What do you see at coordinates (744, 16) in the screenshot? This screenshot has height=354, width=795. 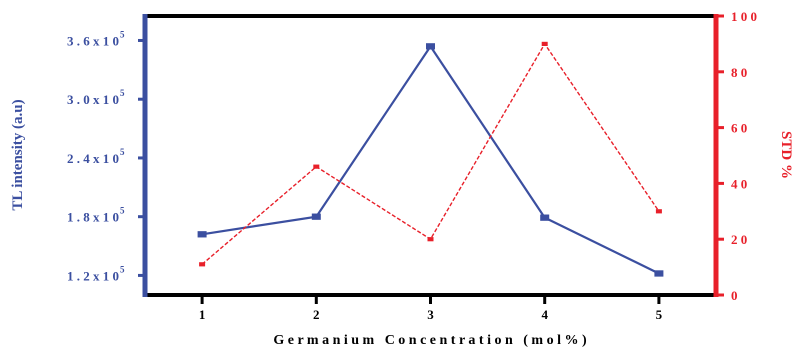 I see `right-tick-label: 1 0 0` at bounding box center [744, 16].